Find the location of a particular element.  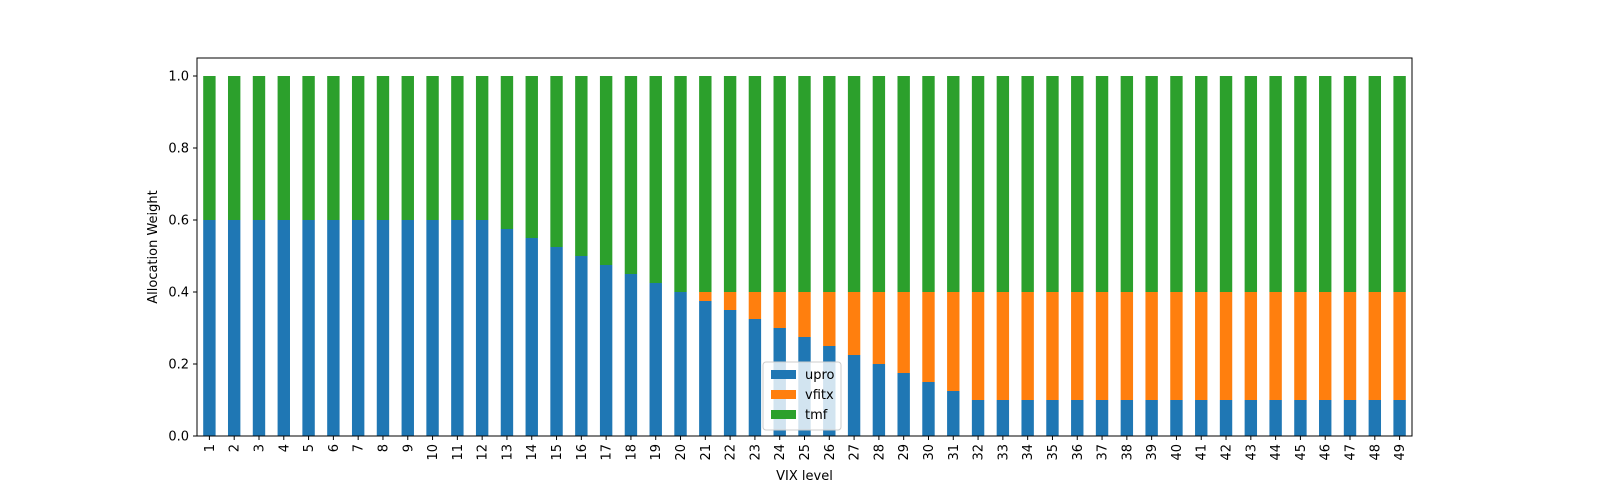

x-tick-label: 47 is located at coordinates (1351, 452).